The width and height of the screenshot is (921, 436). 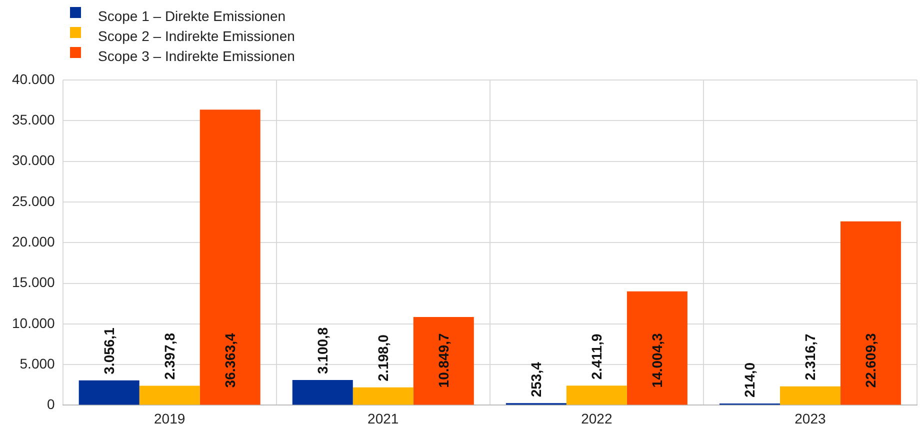 What do you see at coordinates (196, 56) in the screenshot?
I see `legend-label: Scope 3 – Indirekte Emissionen` at bounding box center [196, 56].